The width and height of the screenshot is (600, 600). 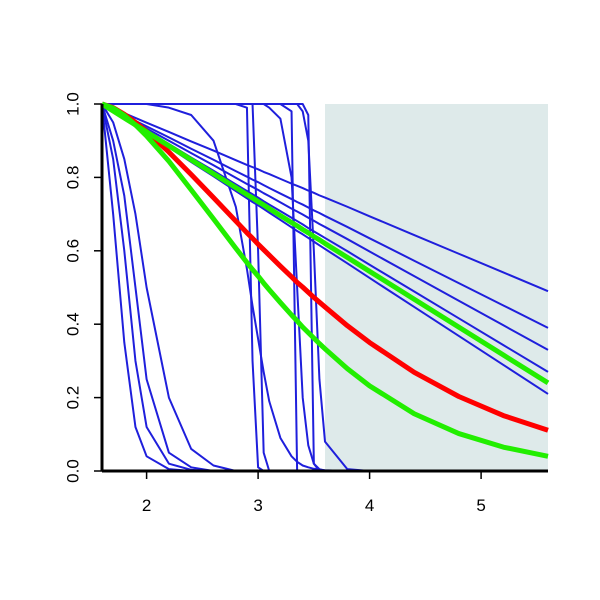 What do you see at coordinates (72, 324) in the screenshot?
I see `y-tick-label: 0.4` at bounding box center [72, 324].